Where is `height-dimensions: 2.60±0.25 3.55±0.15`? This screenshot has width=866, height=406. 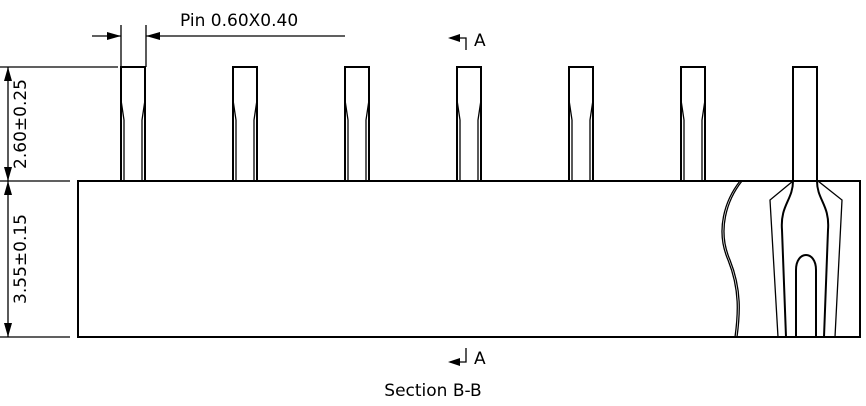
height-dimensions: 2.60±0.25 3.55±0.15 is located at coordinates (59, 202).